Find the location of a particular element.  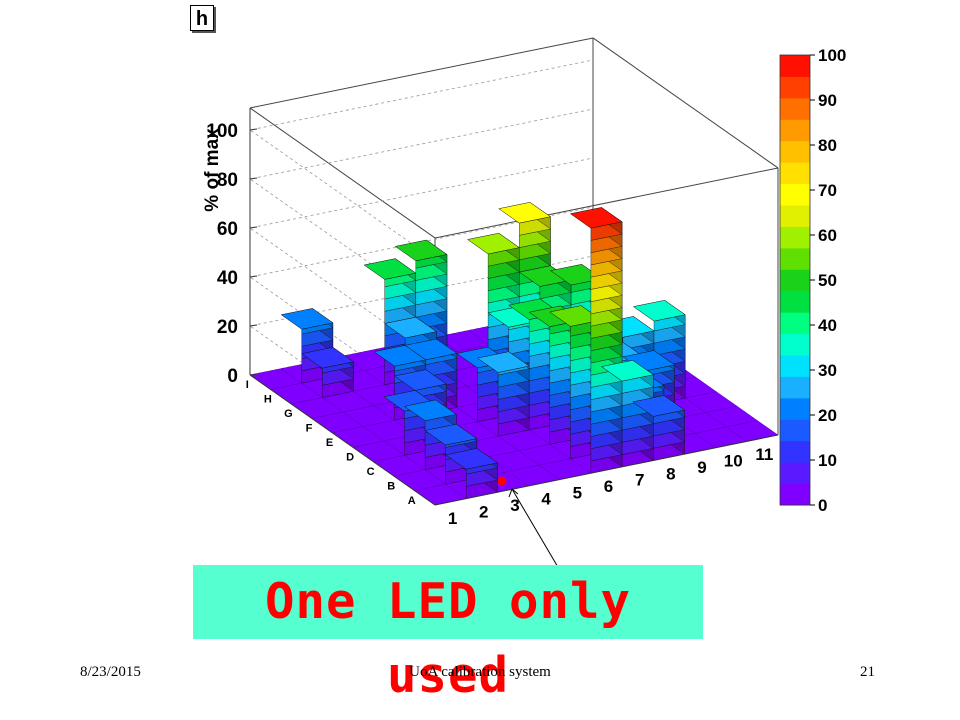

z-tick-label: 0 is located at coordinates (232, 376).